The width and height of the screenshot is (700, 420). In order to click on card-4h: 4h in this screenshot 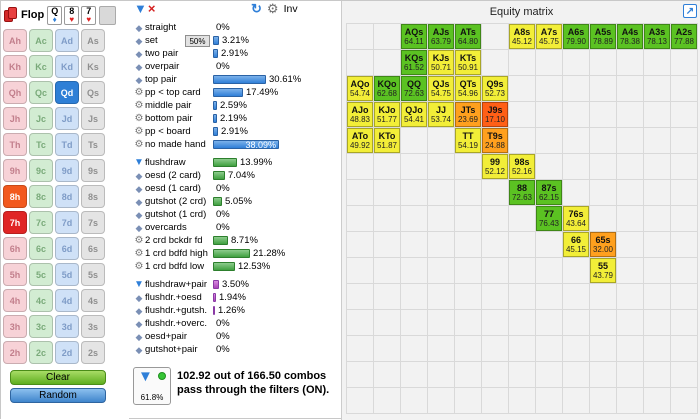, I will do `click(15, 300)`.